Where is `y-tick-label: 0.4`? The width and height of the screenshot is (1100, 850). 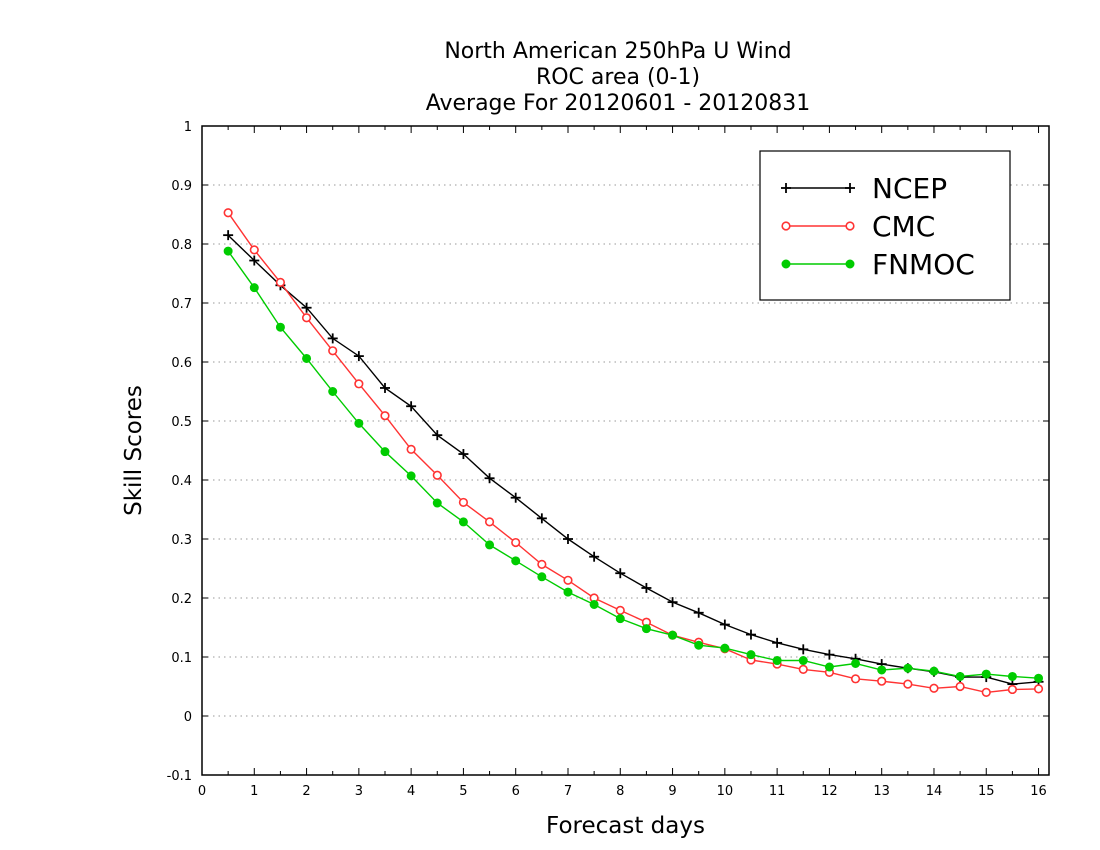 y-tick-label: 0.4 is located at coordinates (181, 481).